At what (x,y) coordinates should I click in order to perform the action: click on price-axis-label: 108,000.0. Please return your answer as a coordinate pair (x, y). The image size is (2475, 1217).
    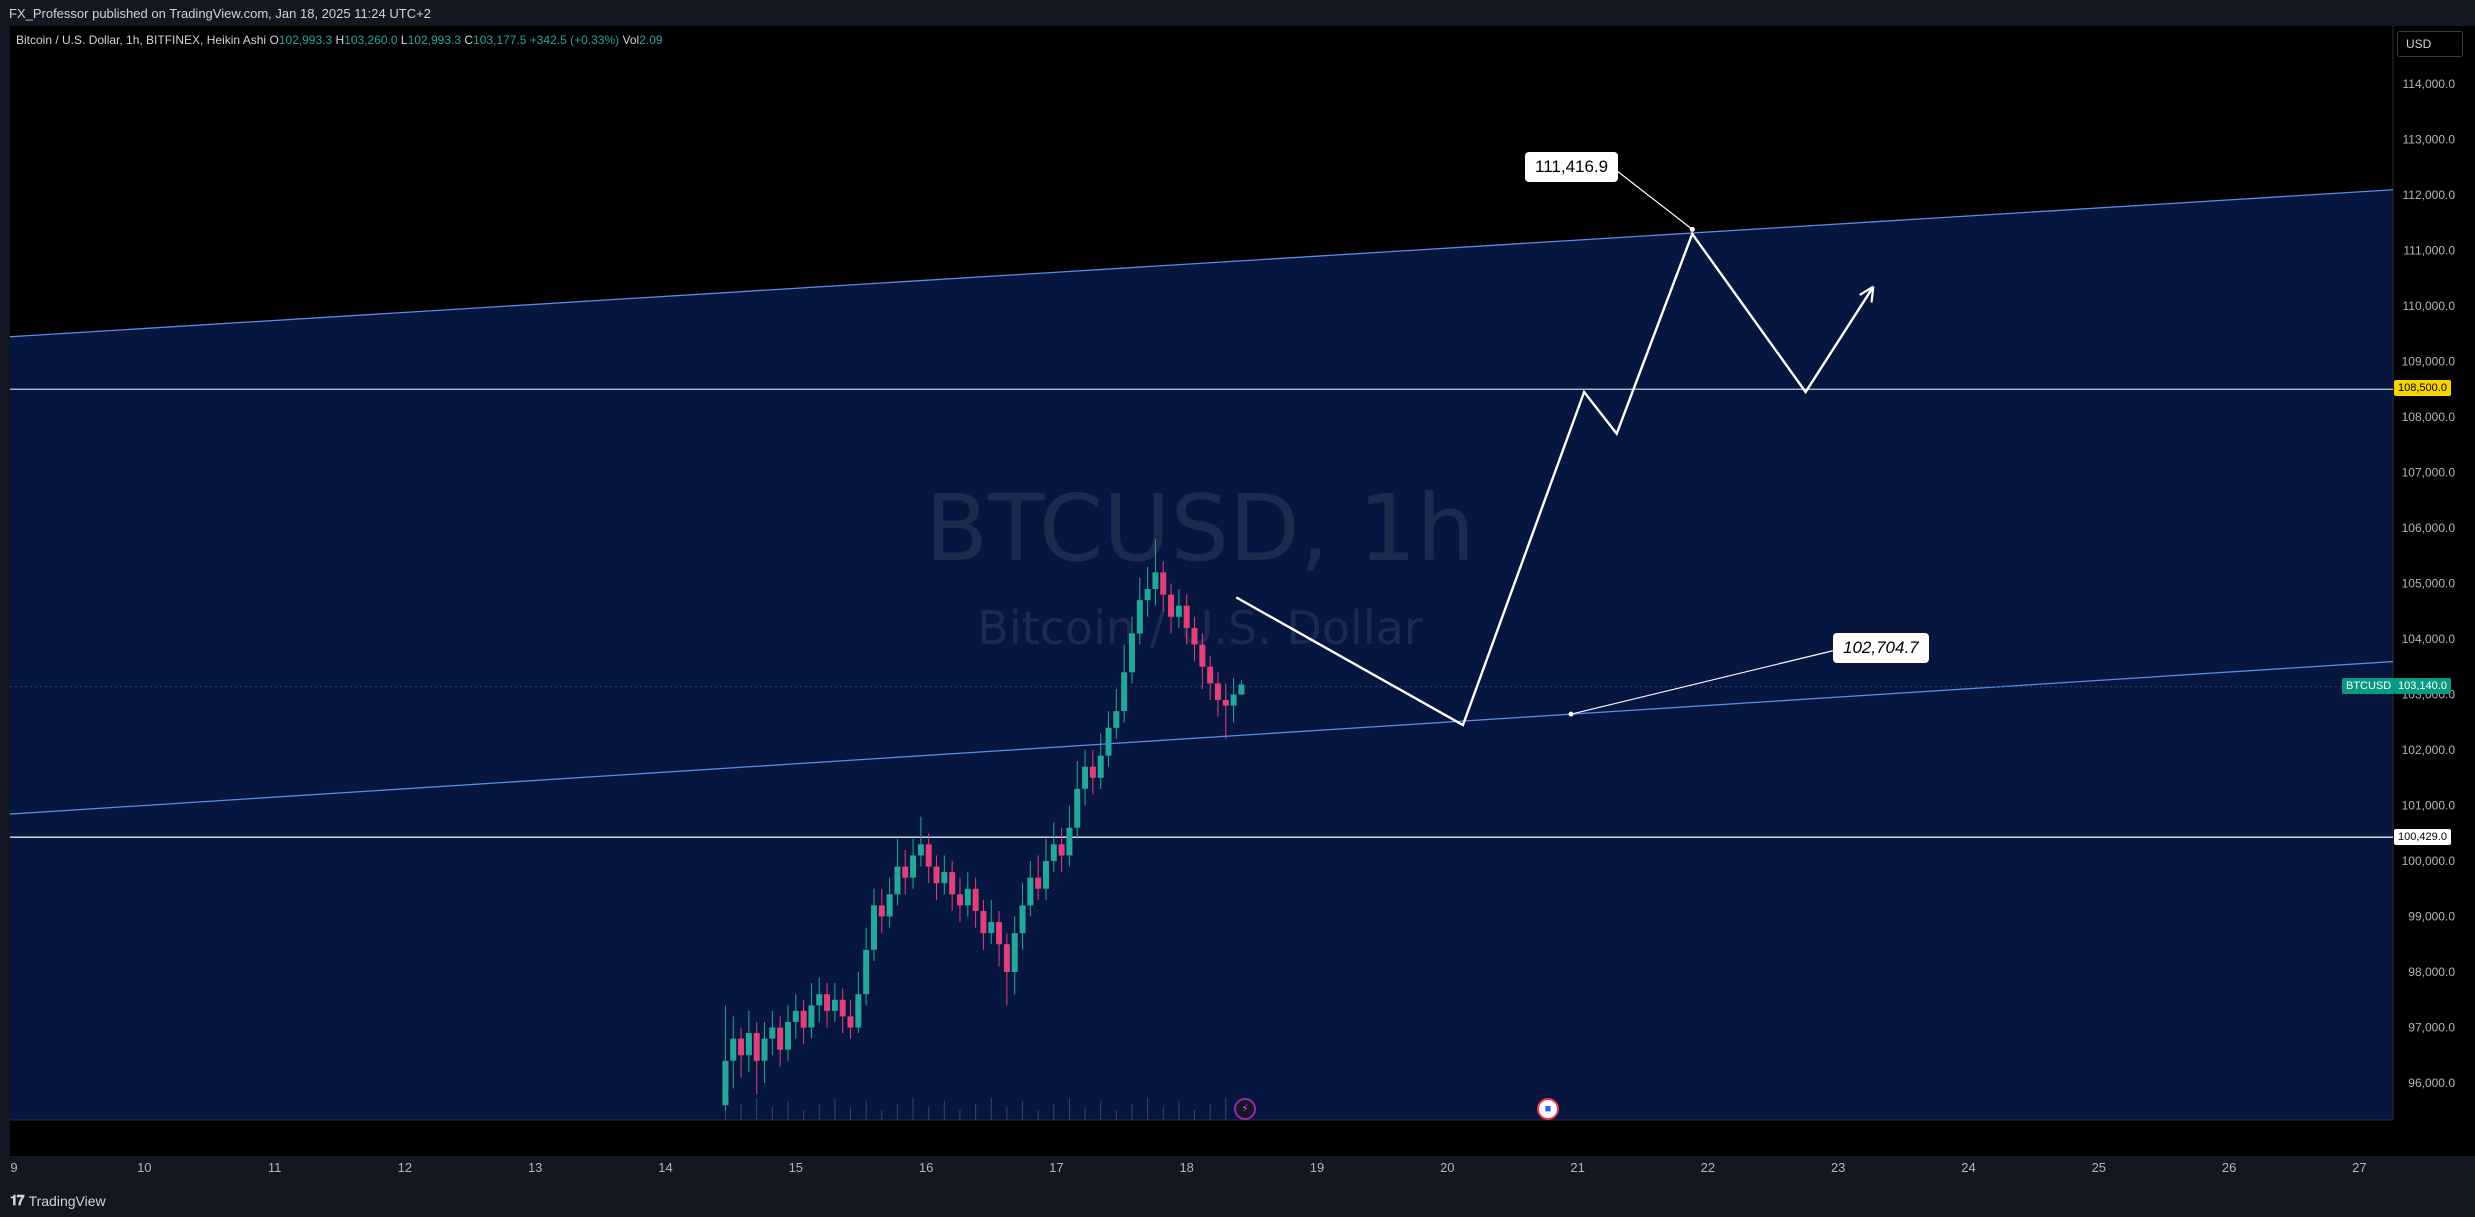
    Looking at the image, I should click on (2429, 417).